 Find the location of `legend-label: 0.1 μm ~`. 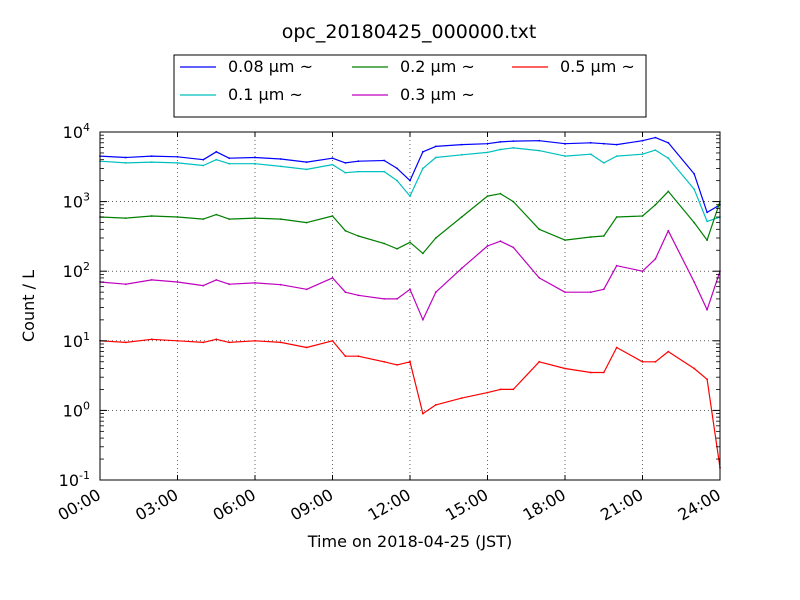

legend-label: 0.1 μm ~ is located at coordinates (265, 94).